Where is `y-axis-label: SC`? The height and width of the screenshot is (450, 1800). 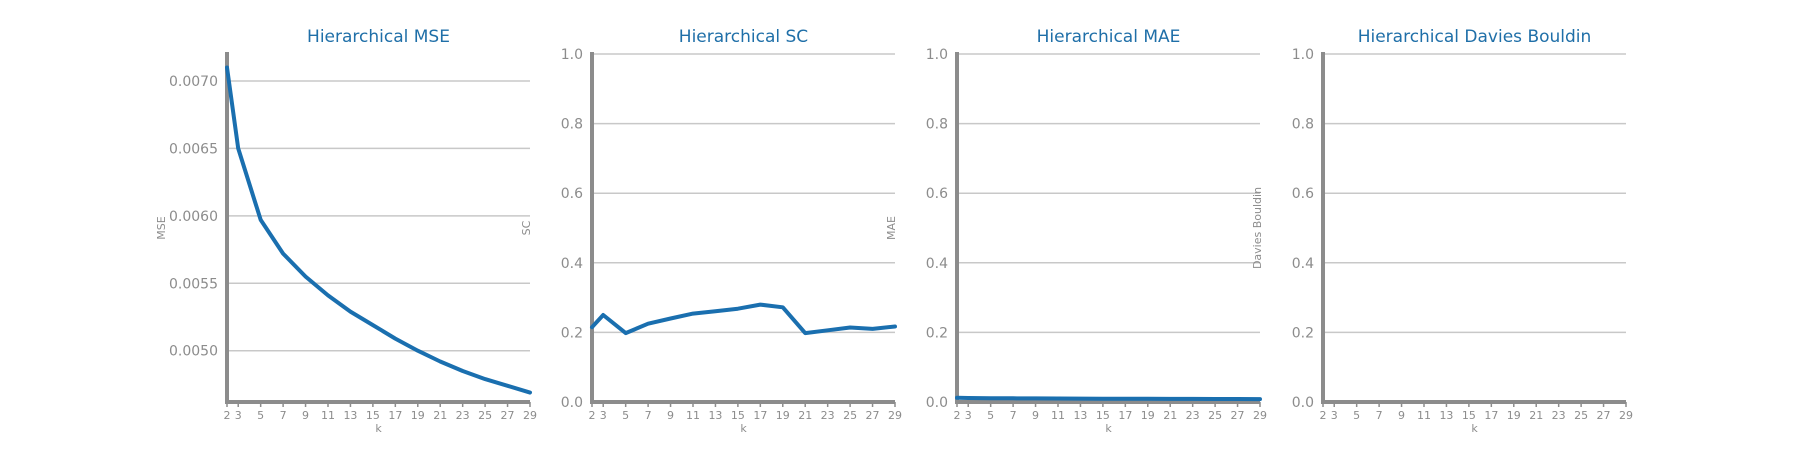
y-axis-label: SC is located at coordinates (526, 227).